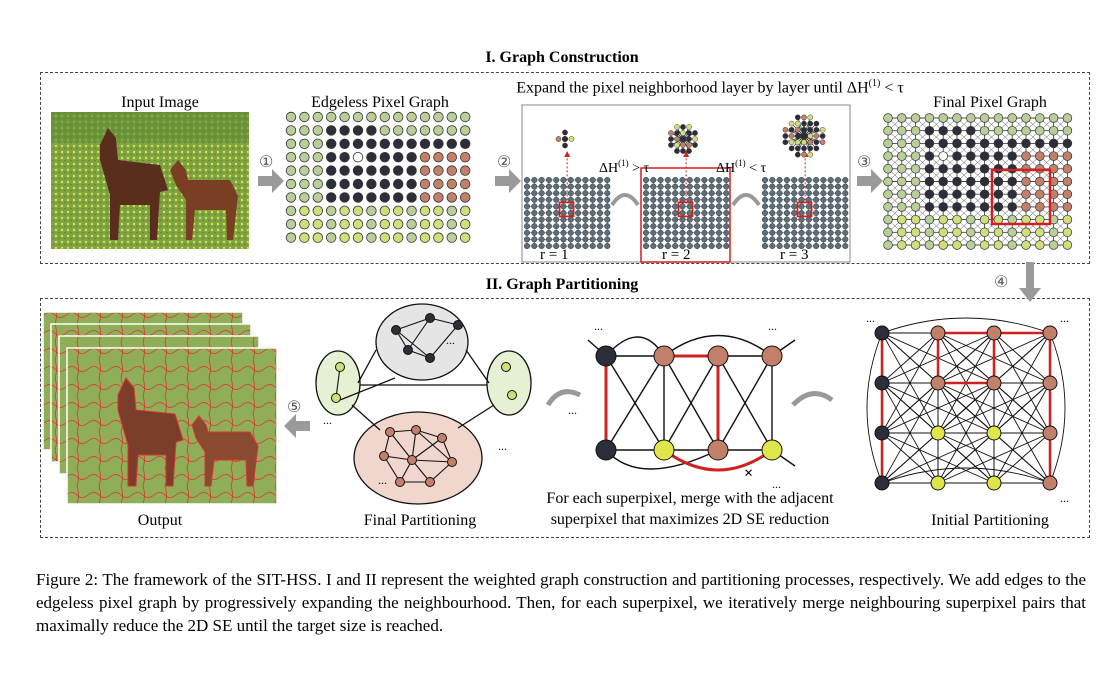 This screenshot has height=678, width=1119. What do you see at coordinates (1021, 197) in the screenshot?
I see `final-graph-highlight` at bounding box center [1021, 197].